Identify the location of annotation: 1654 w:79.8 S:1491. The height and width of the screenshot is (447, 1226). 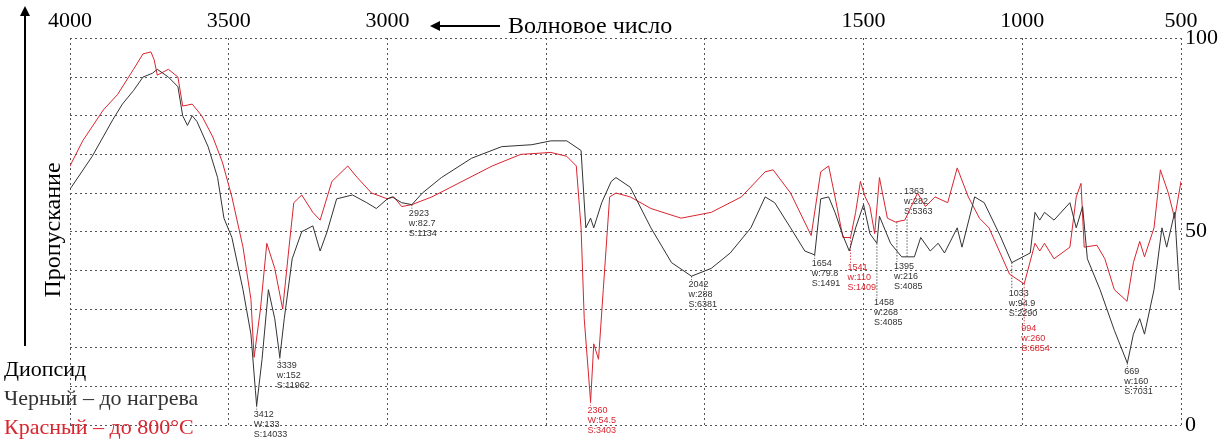
(825, 272).